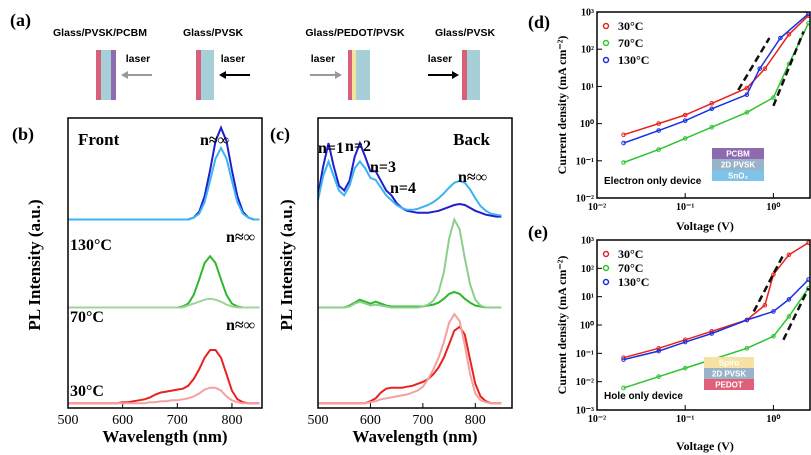  Describe the element at coordinates (355, 33) in the screenshot. I see `sample-label: Glass/PEDOT/PVSK` at that location.